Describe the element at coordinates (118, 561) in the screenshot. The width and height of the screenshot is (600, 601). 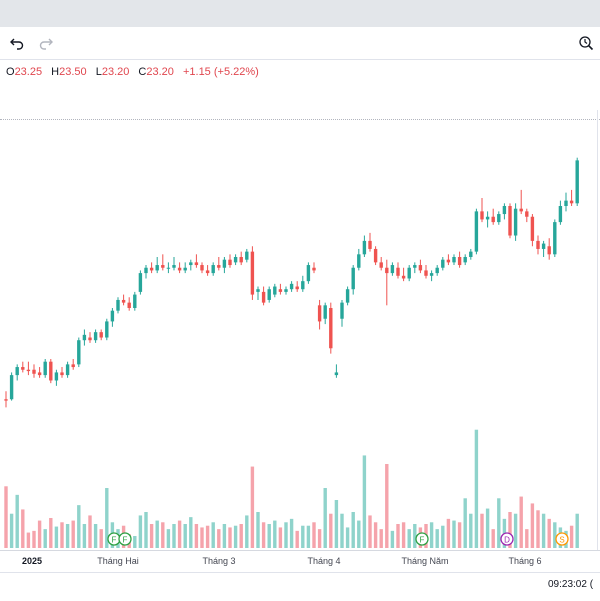
I see `time-tick: Tháng Hai` at that location.